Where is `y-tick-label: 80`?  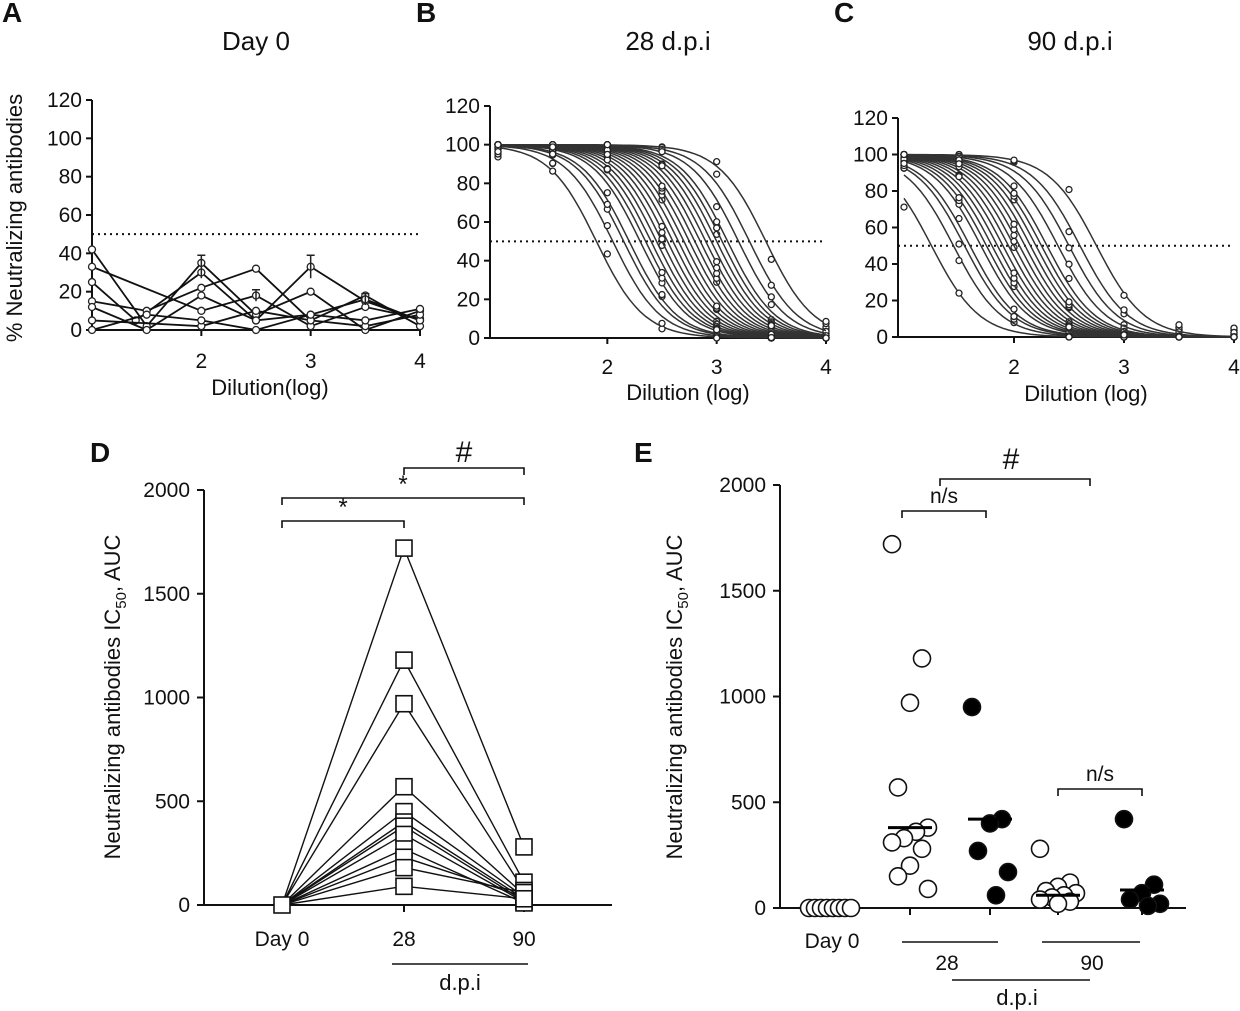
y-tick-label: 80 is located at coordinates (70, 177).